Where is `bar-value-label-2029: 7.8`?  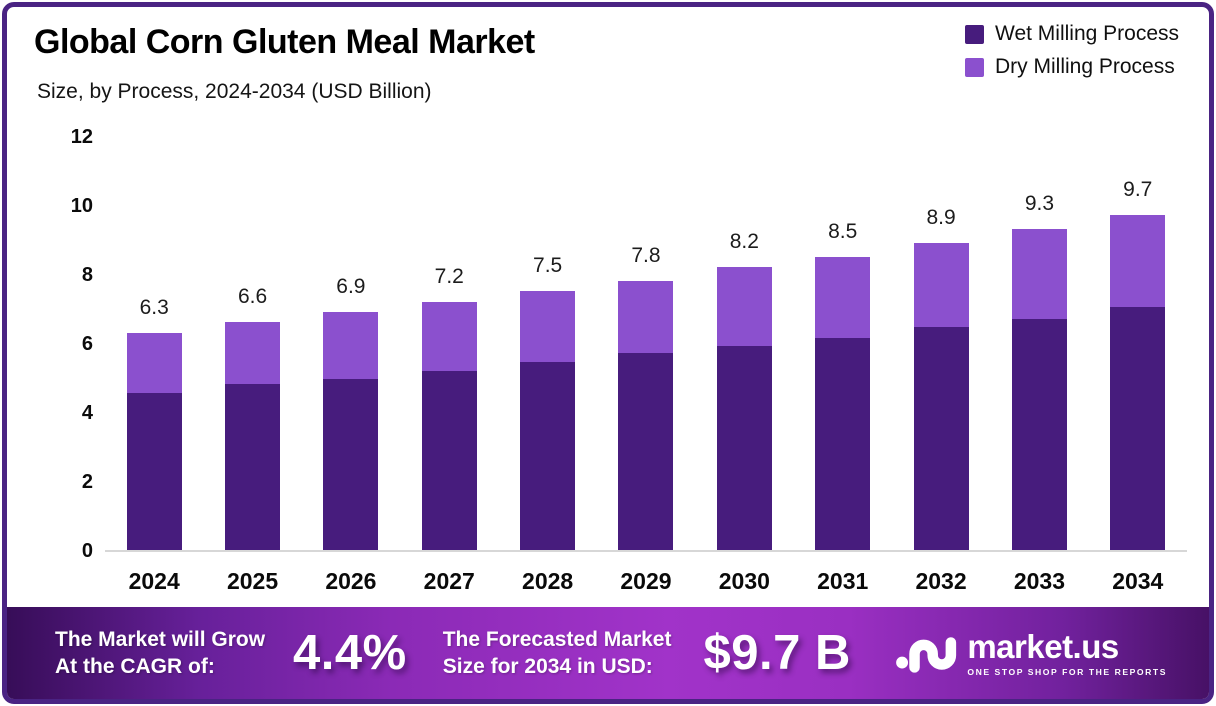 bar-value-label-2029: 7.8 is located at coordinates (646, 255).